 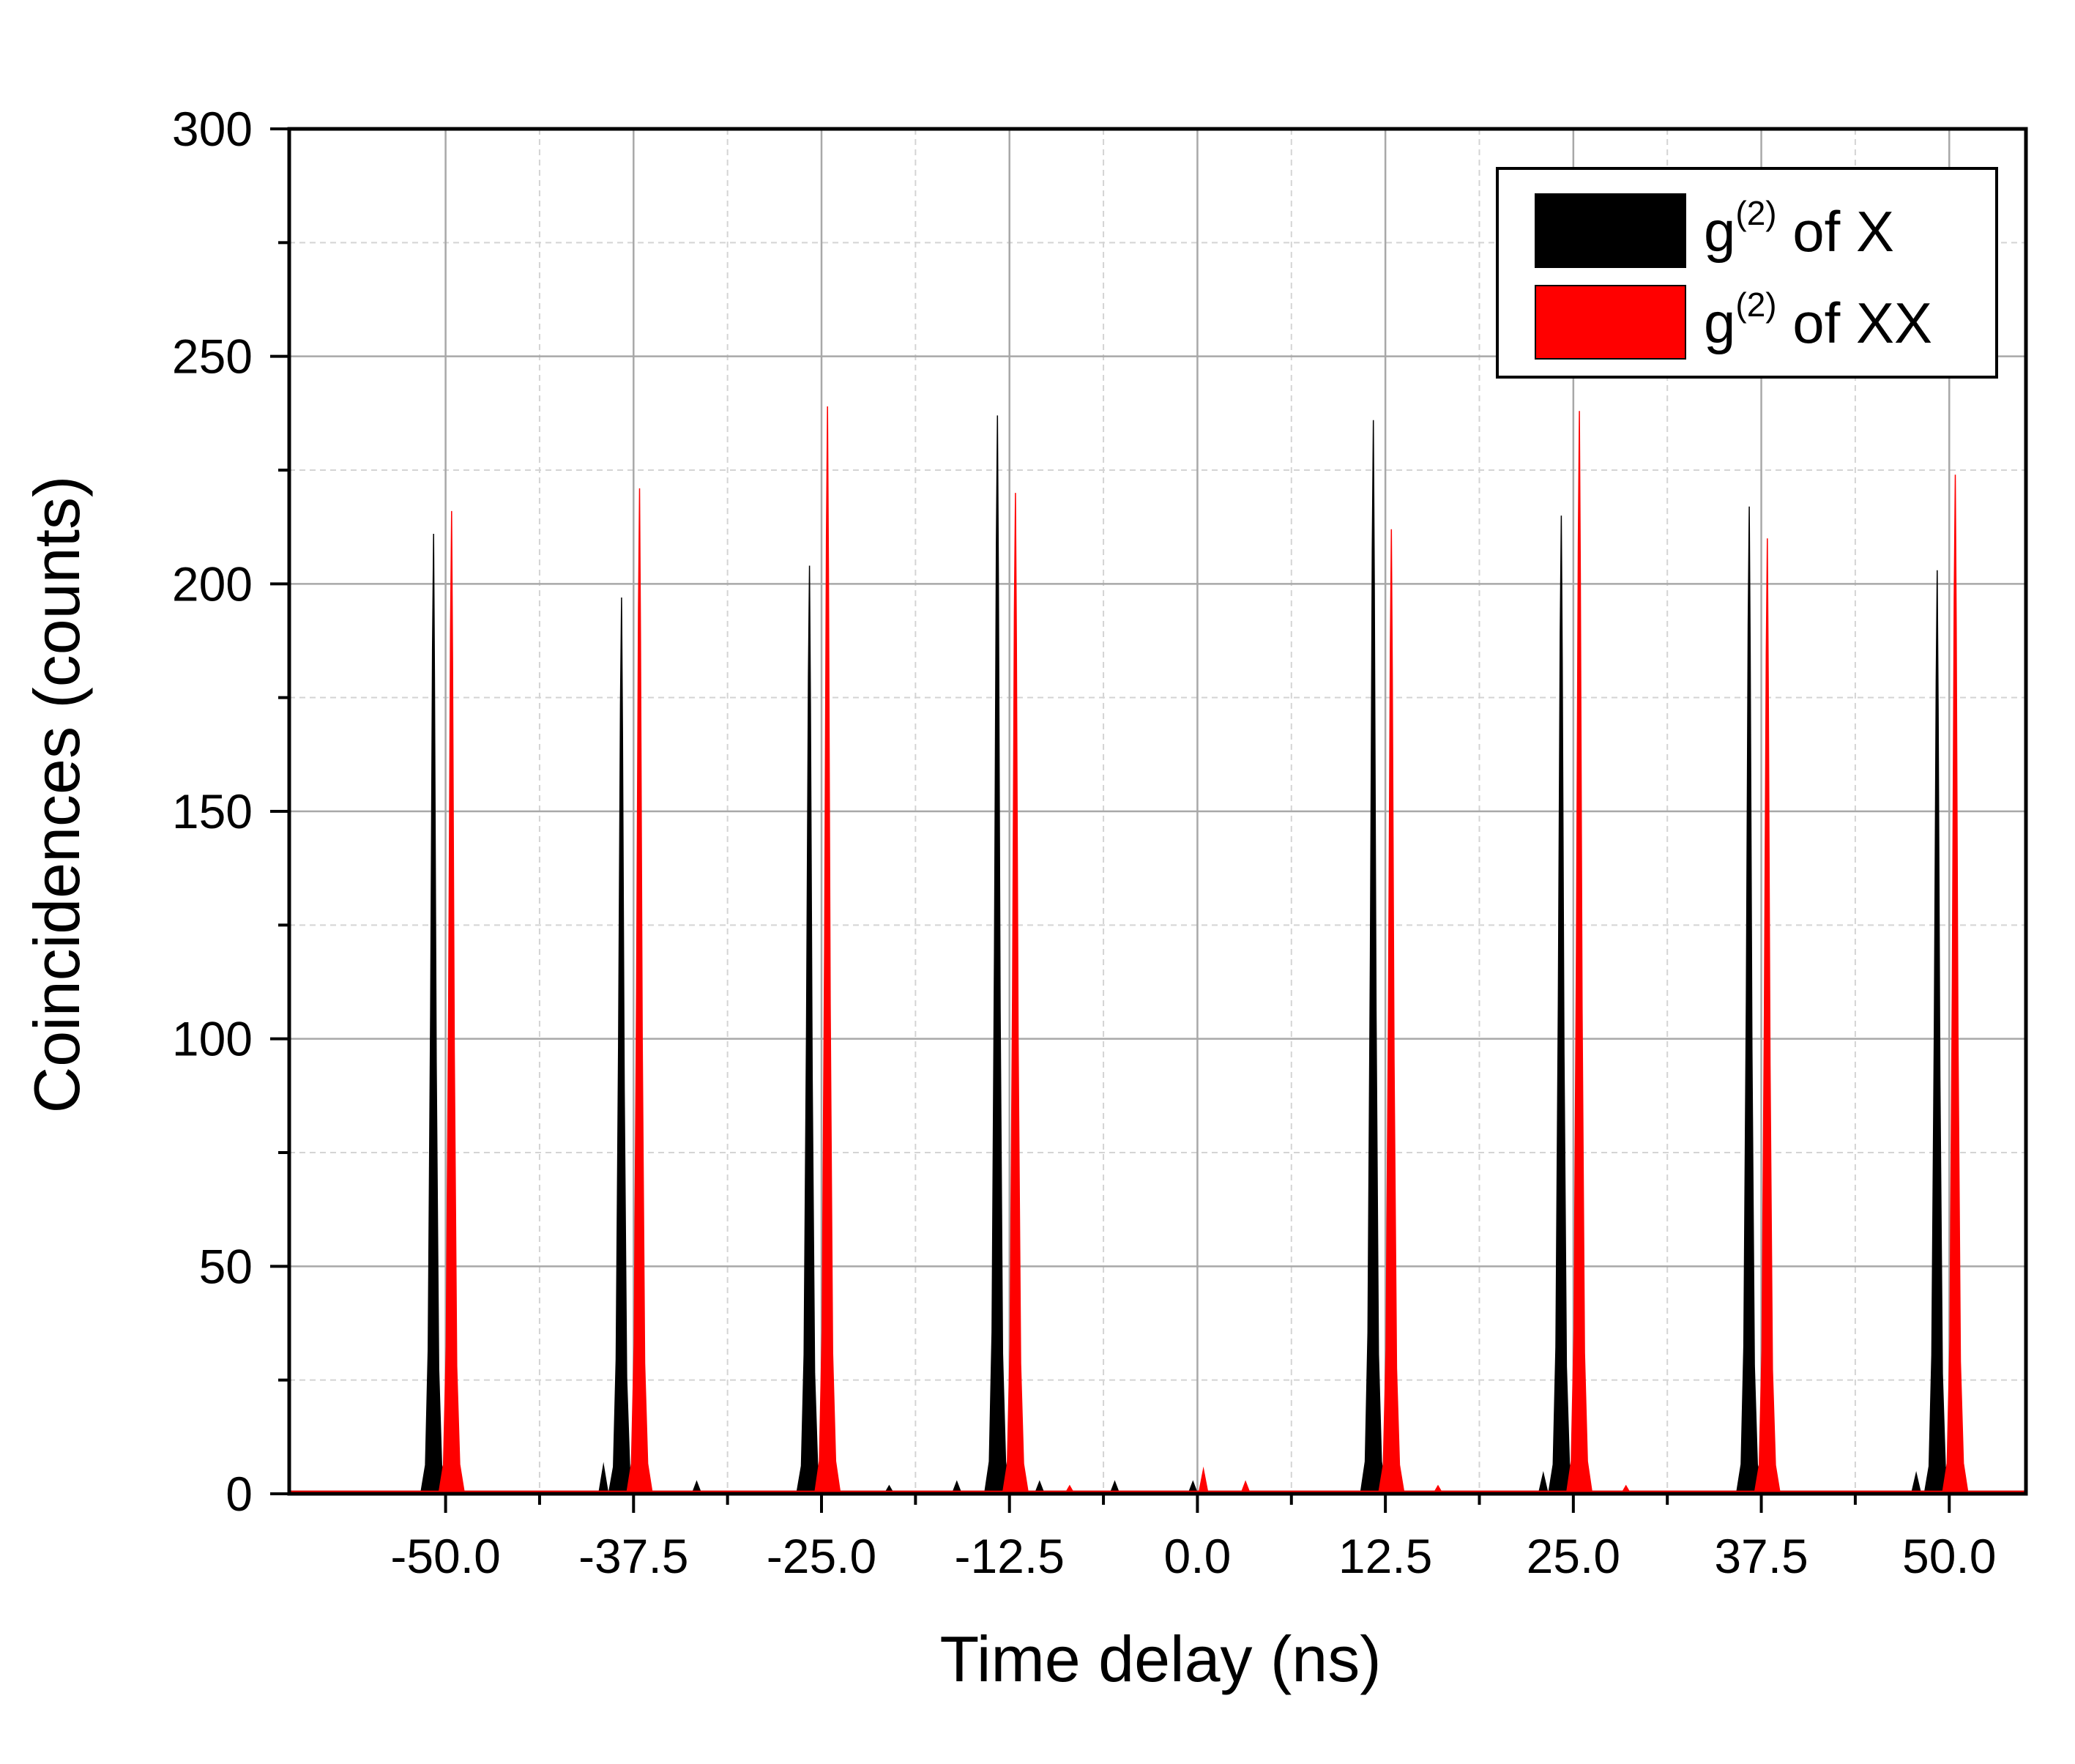 I want to click on y-tick-label: 250, so click(x=212, y=357).